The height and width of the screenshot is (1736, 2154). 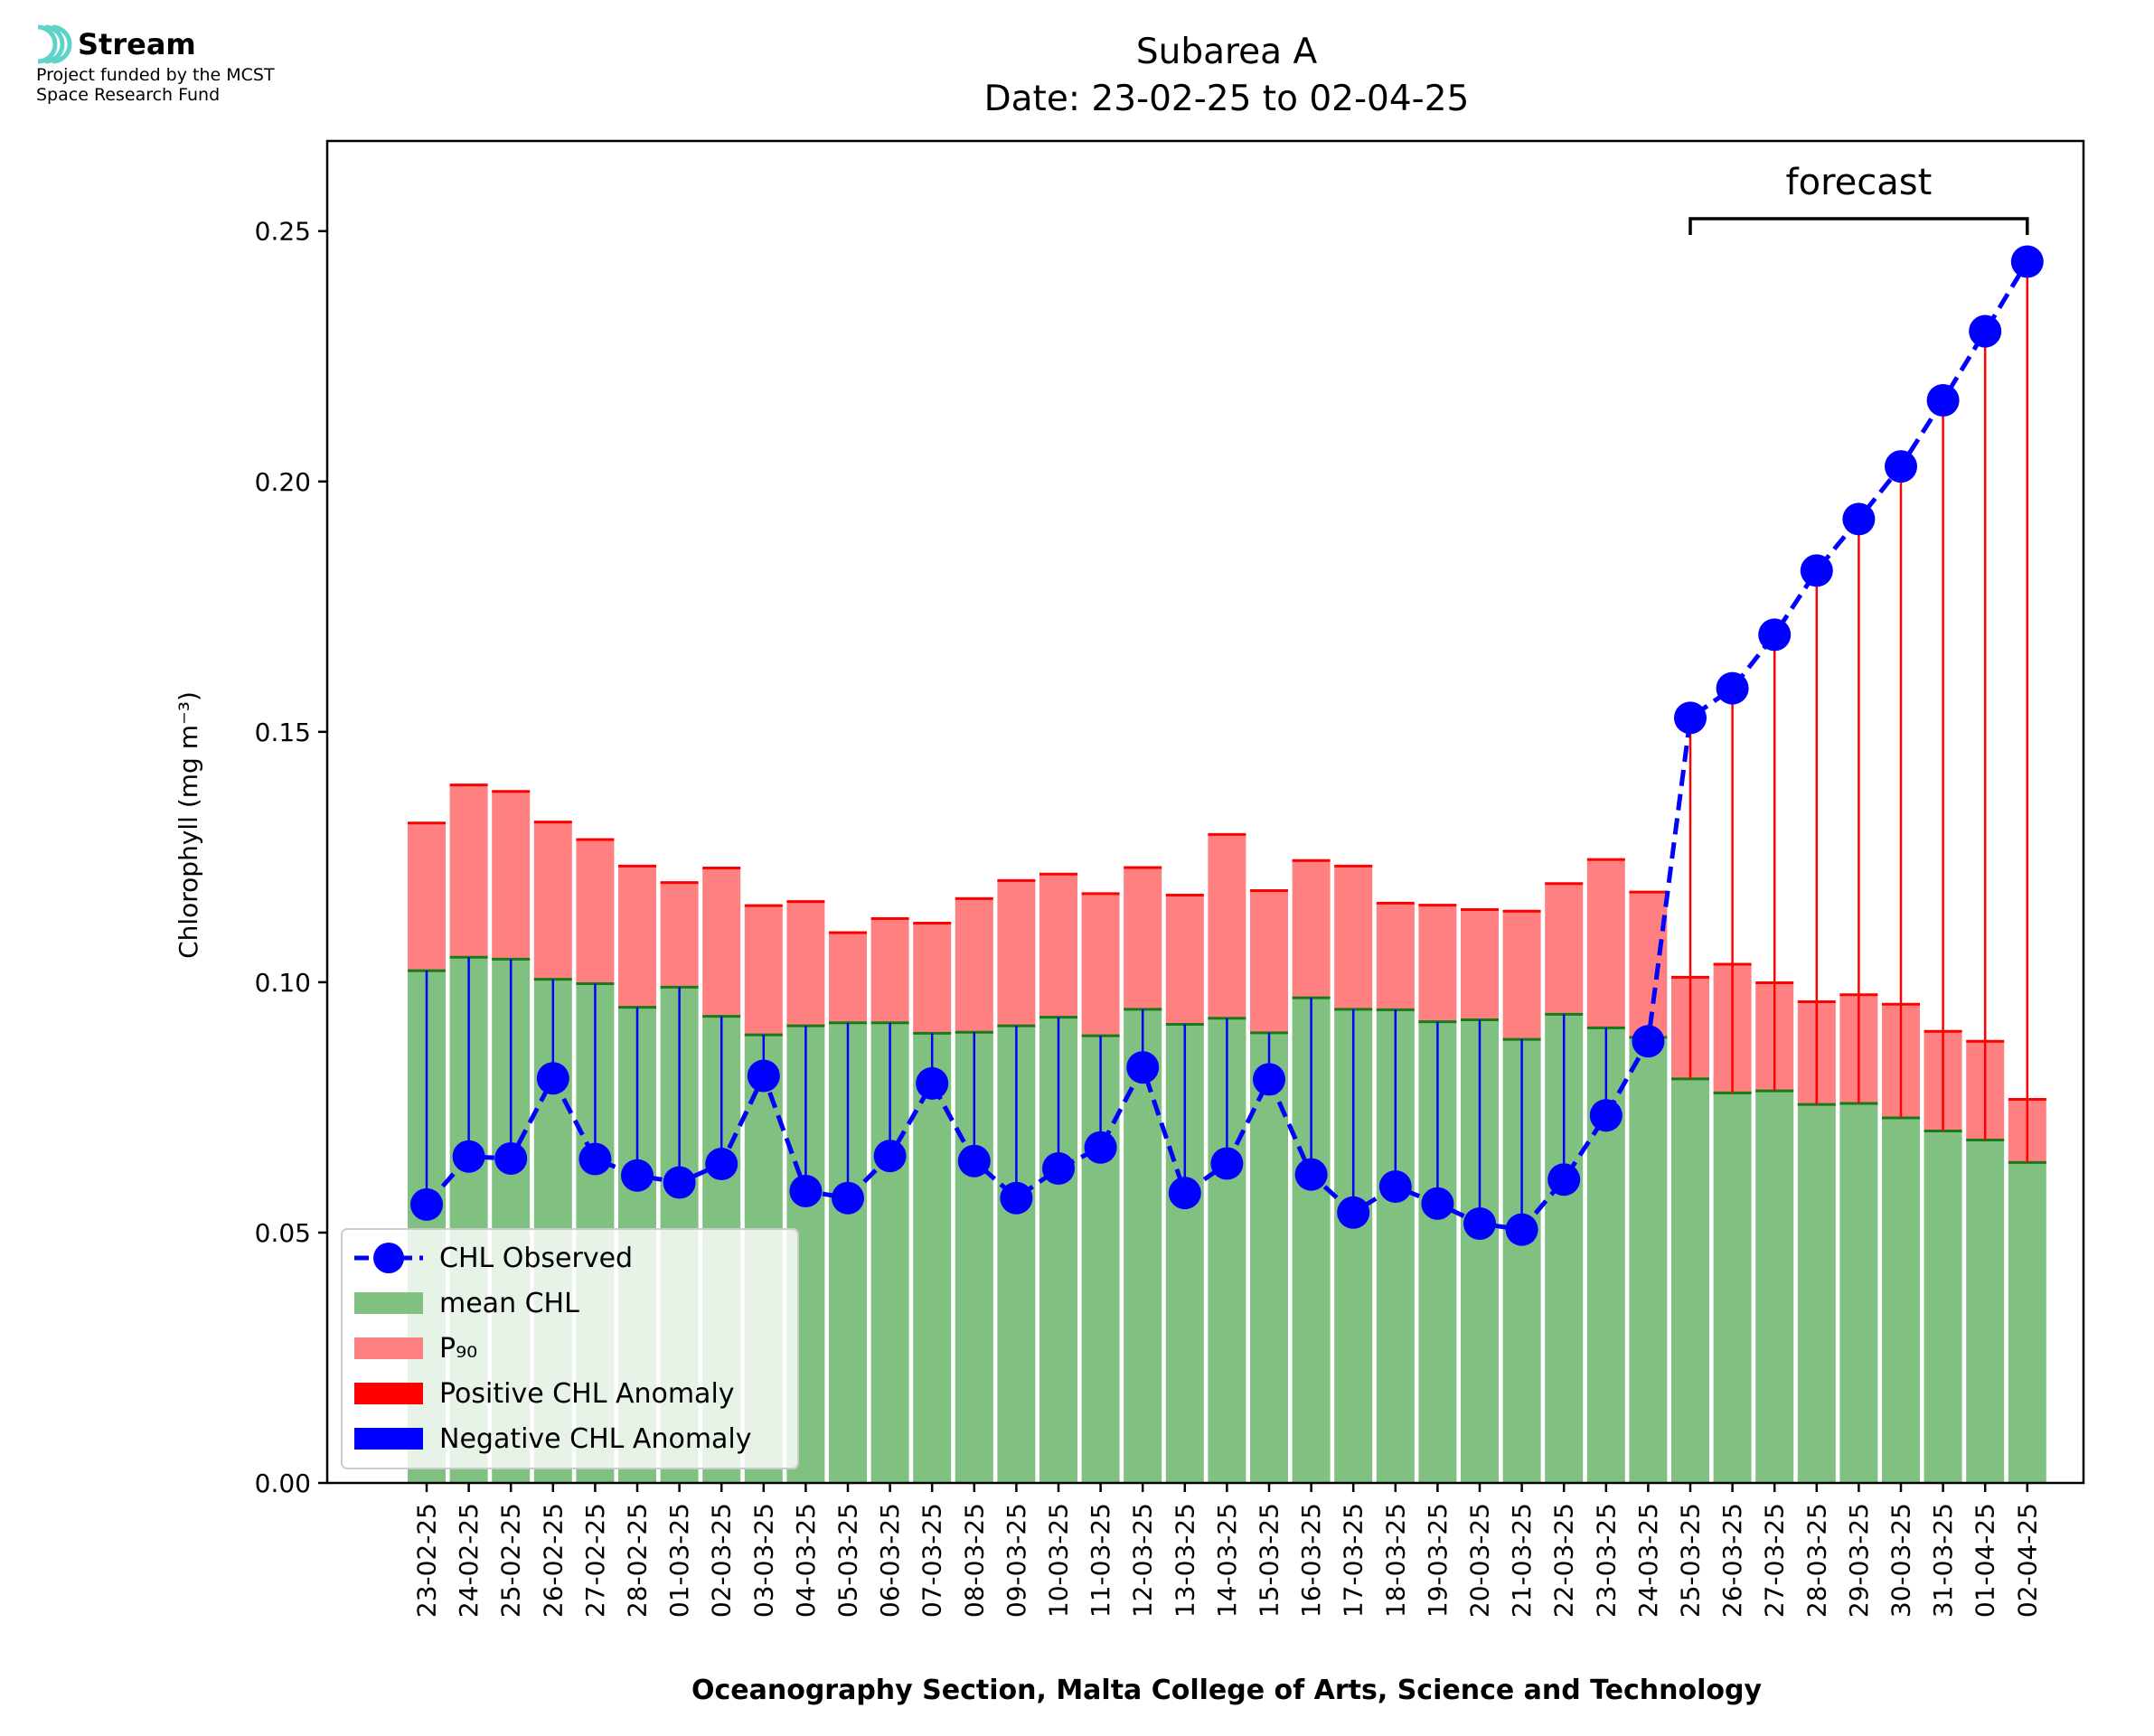 What do you see at coordinates (469, 1560) in the screenshot?
I see `x-tick-label: 24-02-25` at bounding box center [469, 1560].